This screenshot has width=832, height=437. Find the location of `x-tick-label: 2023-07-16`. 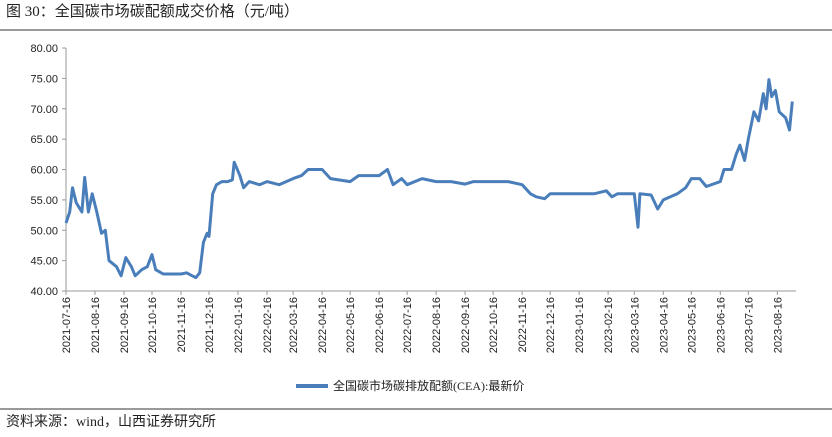

x-tick-label: 2023-07-16 is located at coordinates (749, 325).